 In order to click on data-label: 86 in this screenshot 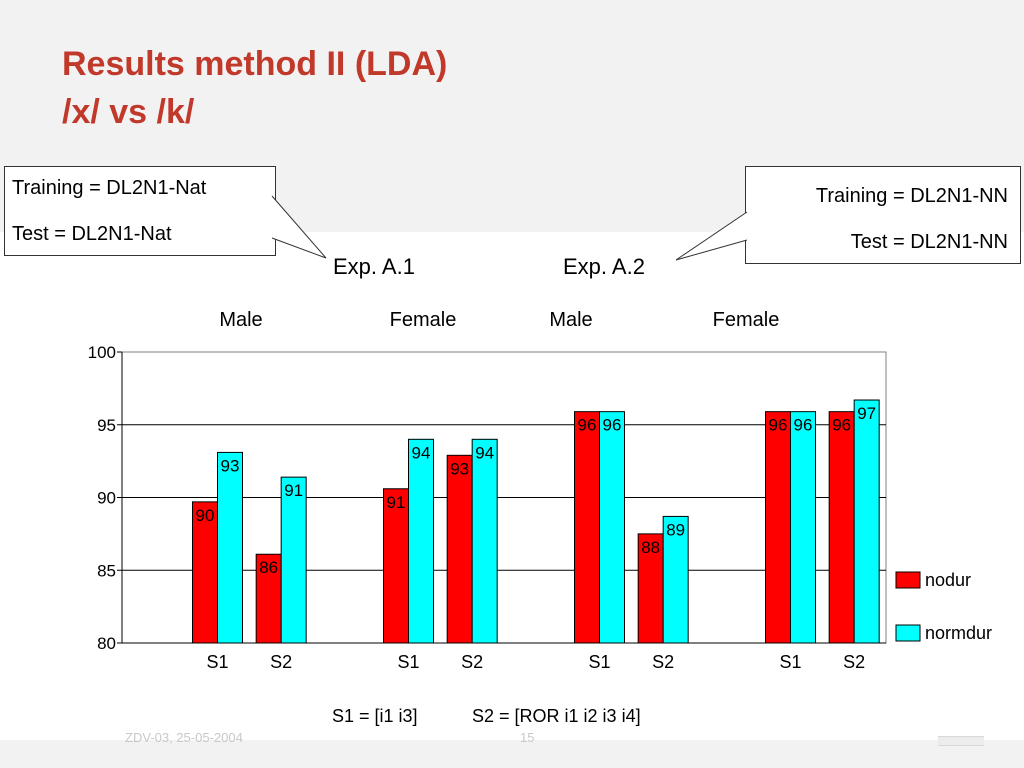, I will do `click(268, 567)`.